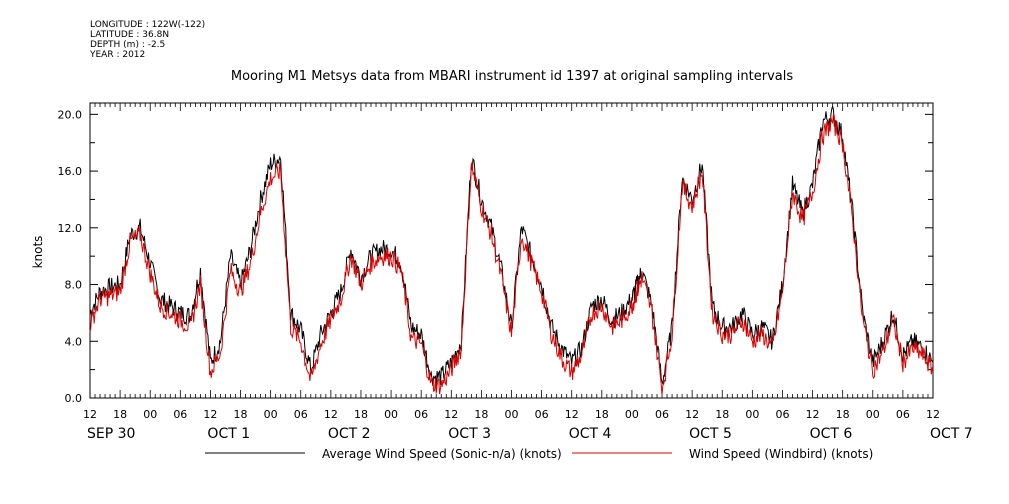  Describe the element at coordinates (111, 434) in the screenshot. I see `x-day-label: SEP 30` at that location.